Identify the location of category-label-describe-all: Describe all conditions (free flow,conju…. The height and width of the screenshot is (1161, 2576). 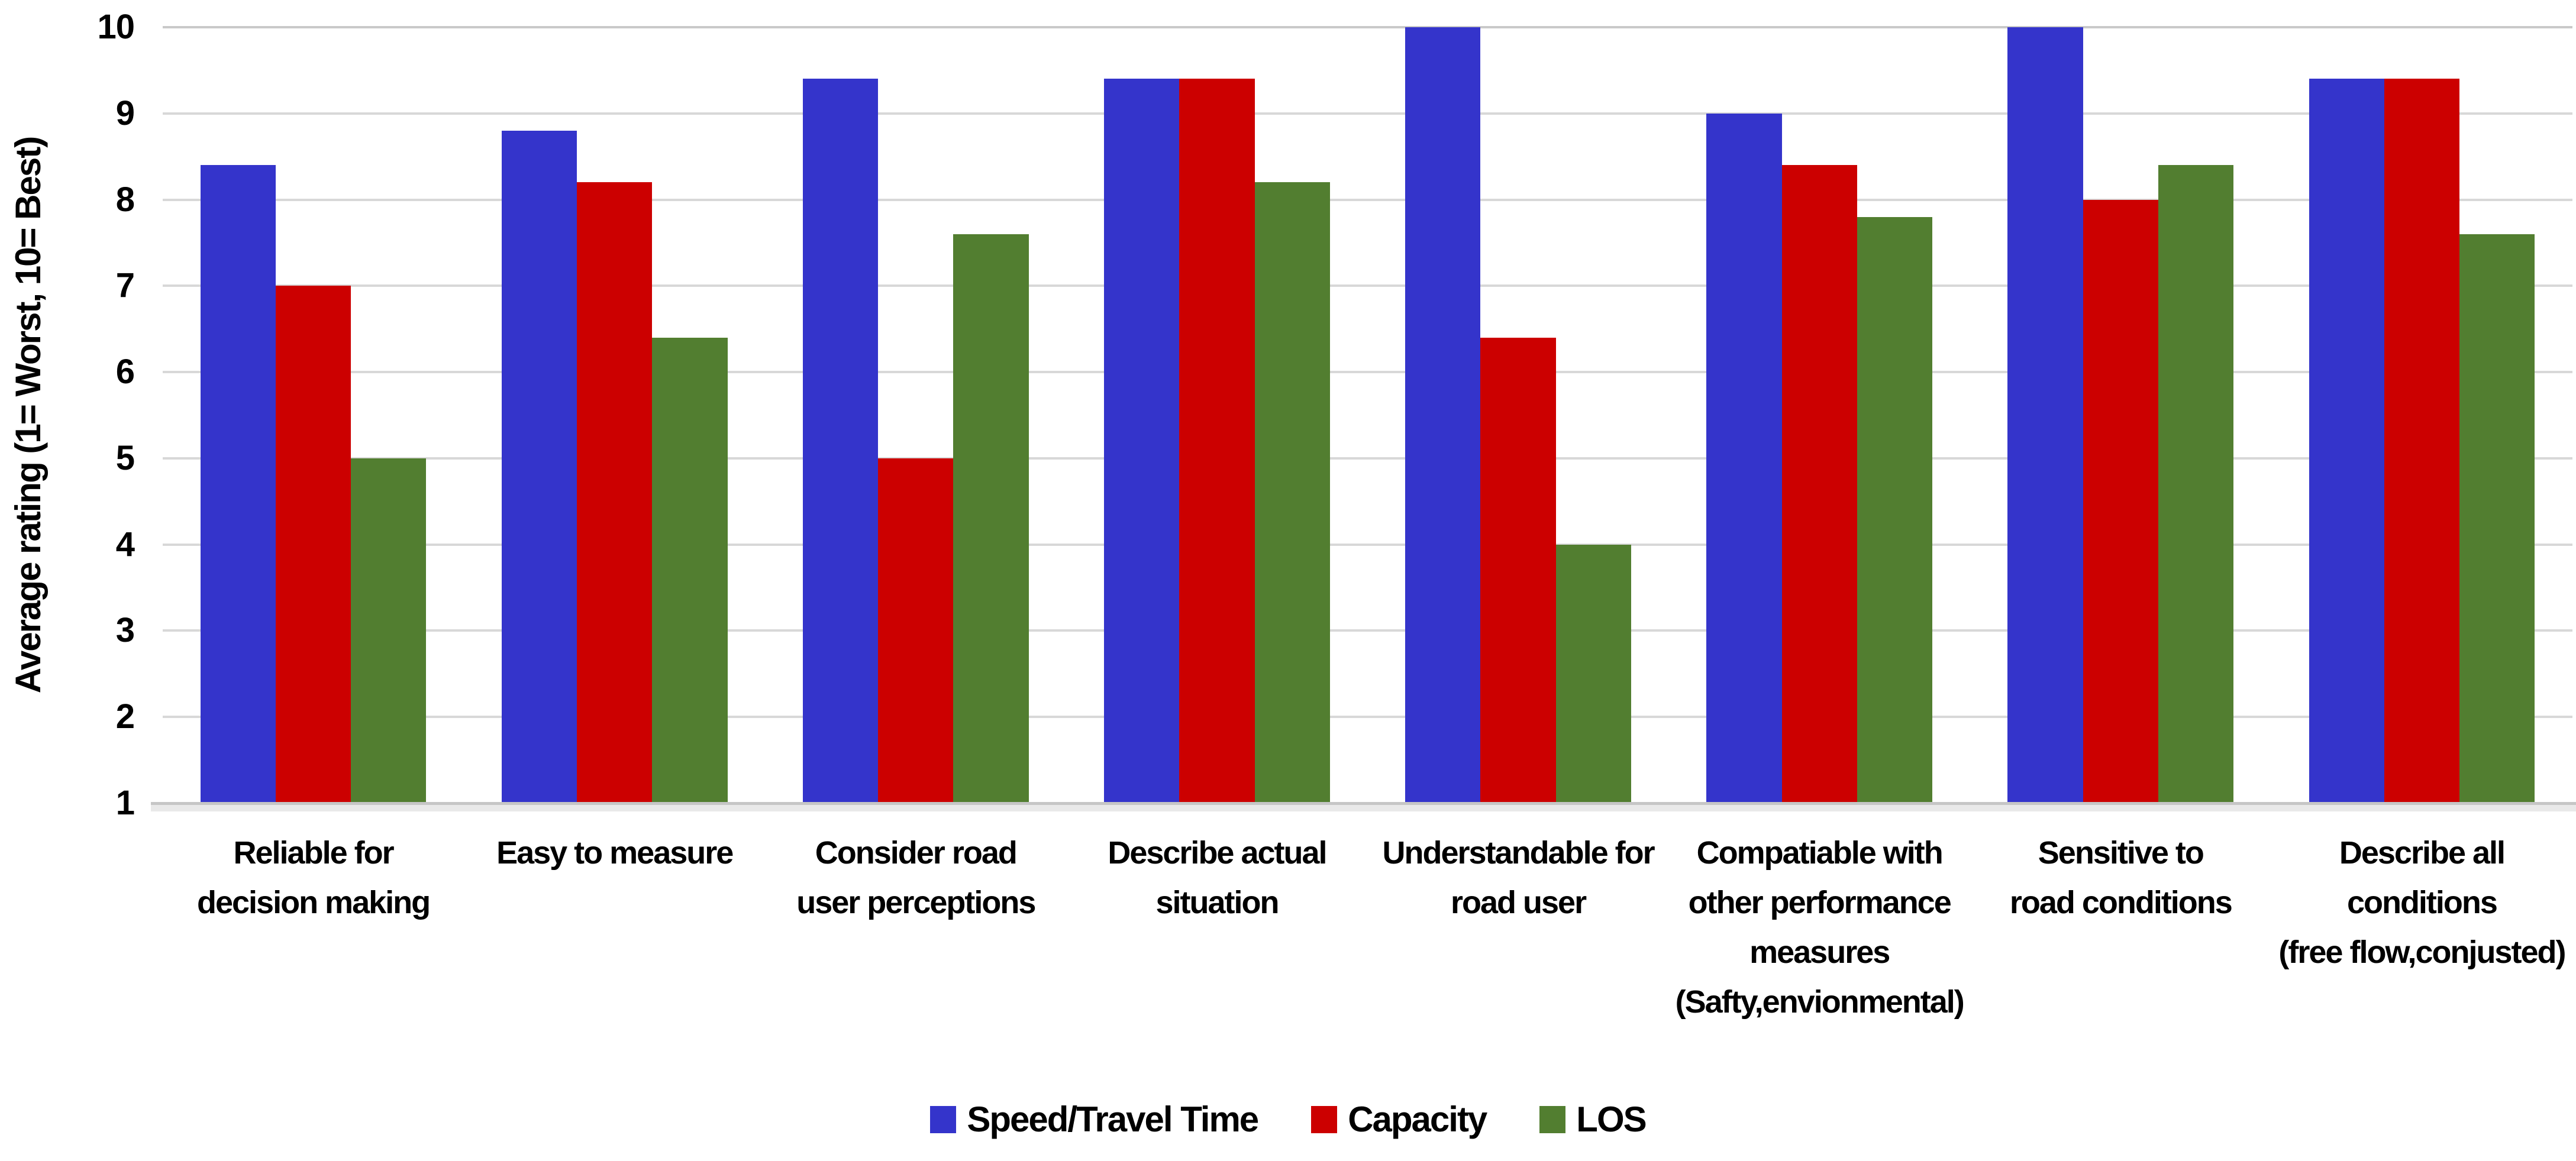
(2422, 903).